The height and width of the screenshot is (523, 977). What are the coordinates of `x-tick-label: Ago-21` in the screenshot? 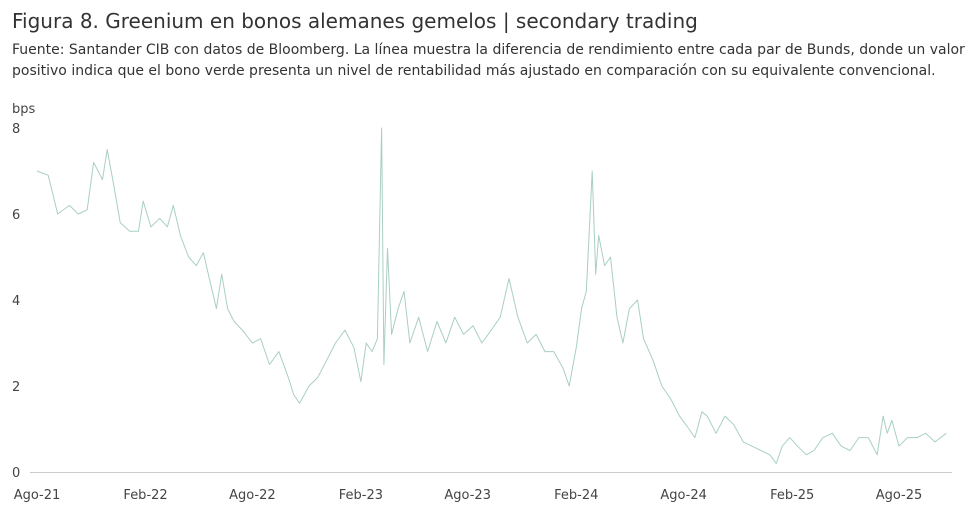 It's located at (37, 495).